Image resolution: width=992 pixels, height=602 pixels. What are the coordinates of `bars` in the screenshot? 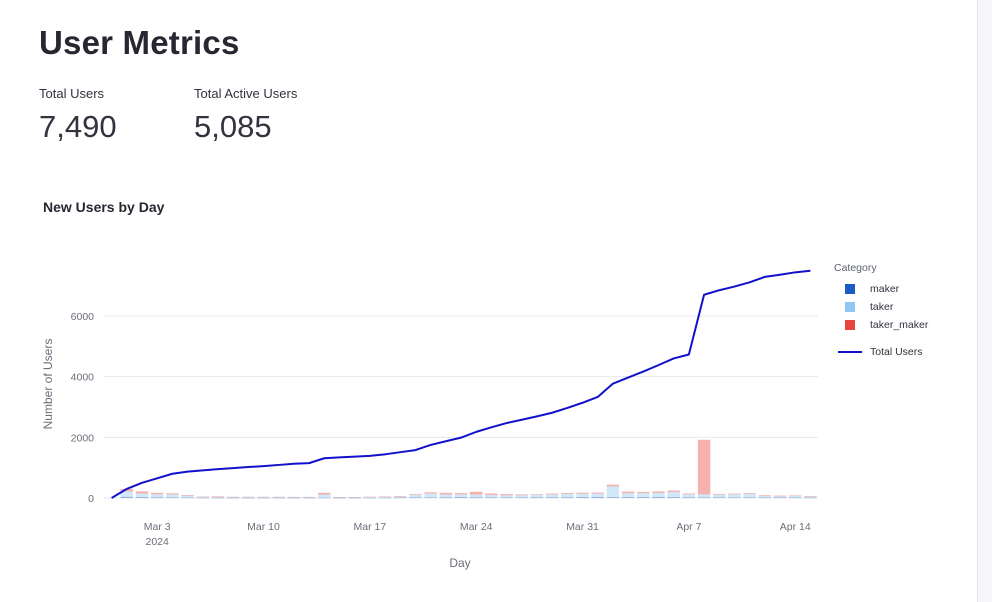 It's located at (468, 469).